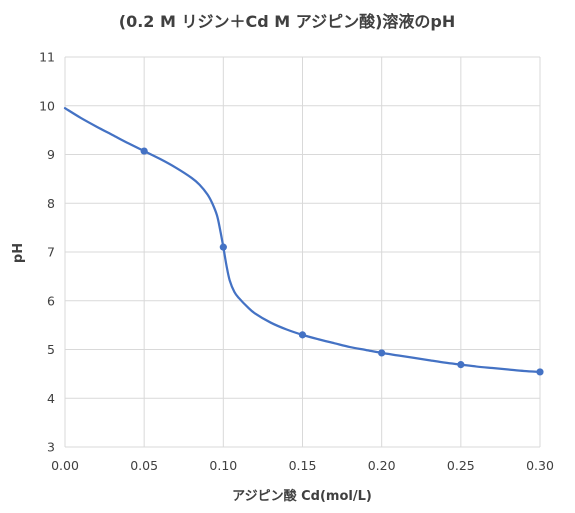 The width and height of the screenshot is (575, 513). What do you see at coordinates (51, 349) in the screenshot?
I see `y-tick-label: 5` at bounding box center [51, 349].